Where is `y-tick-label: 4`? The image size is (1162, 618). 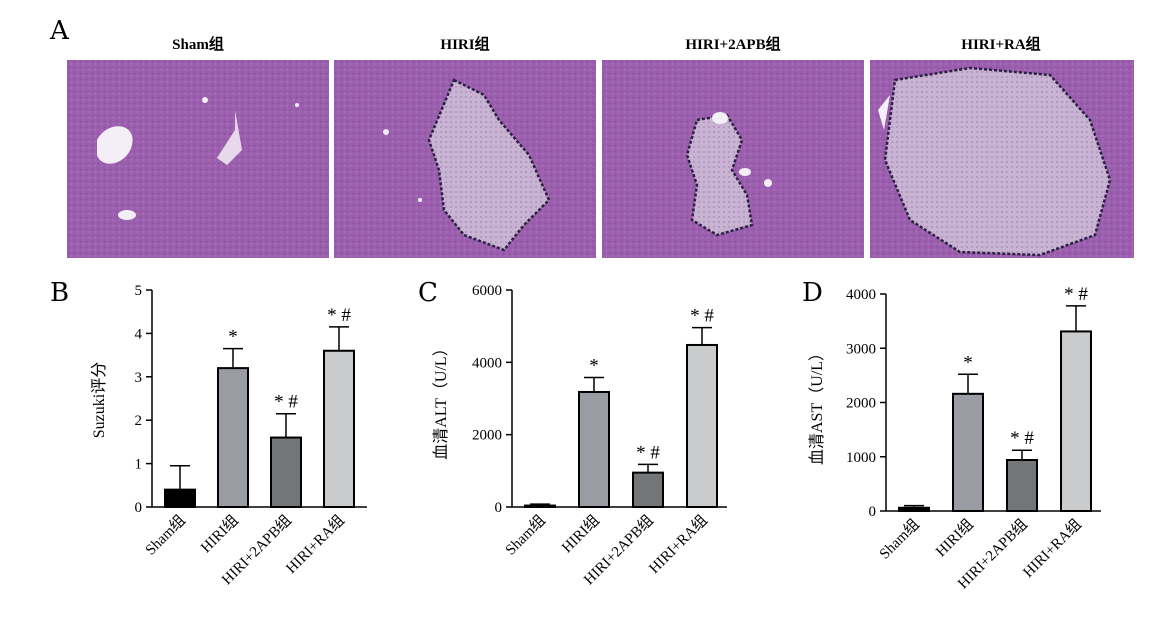 y-tick-label: 4 is located at coordinates (139, 334).